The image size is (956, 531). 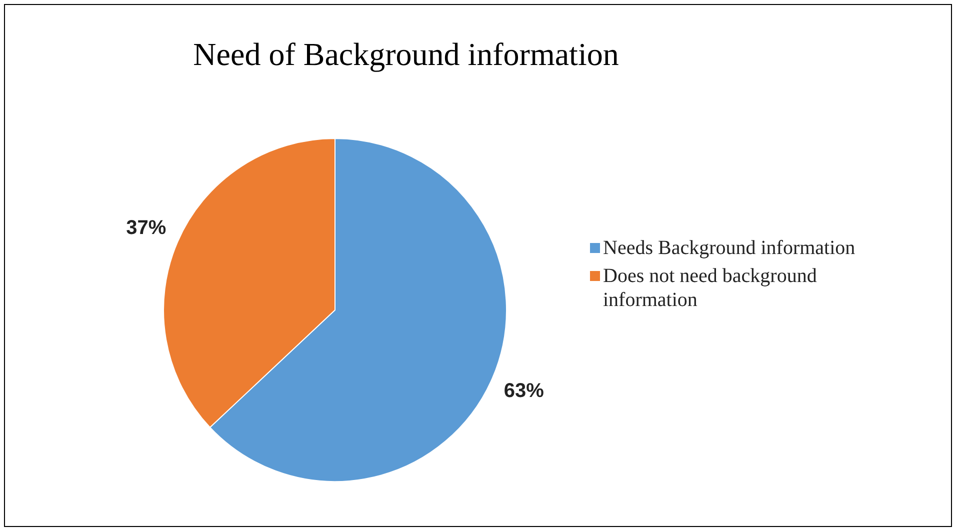 What do you see at coordinates (710, 288) in the screenshot?
I see `legend-label: Does not need background information` at bounding box center [710, 288].